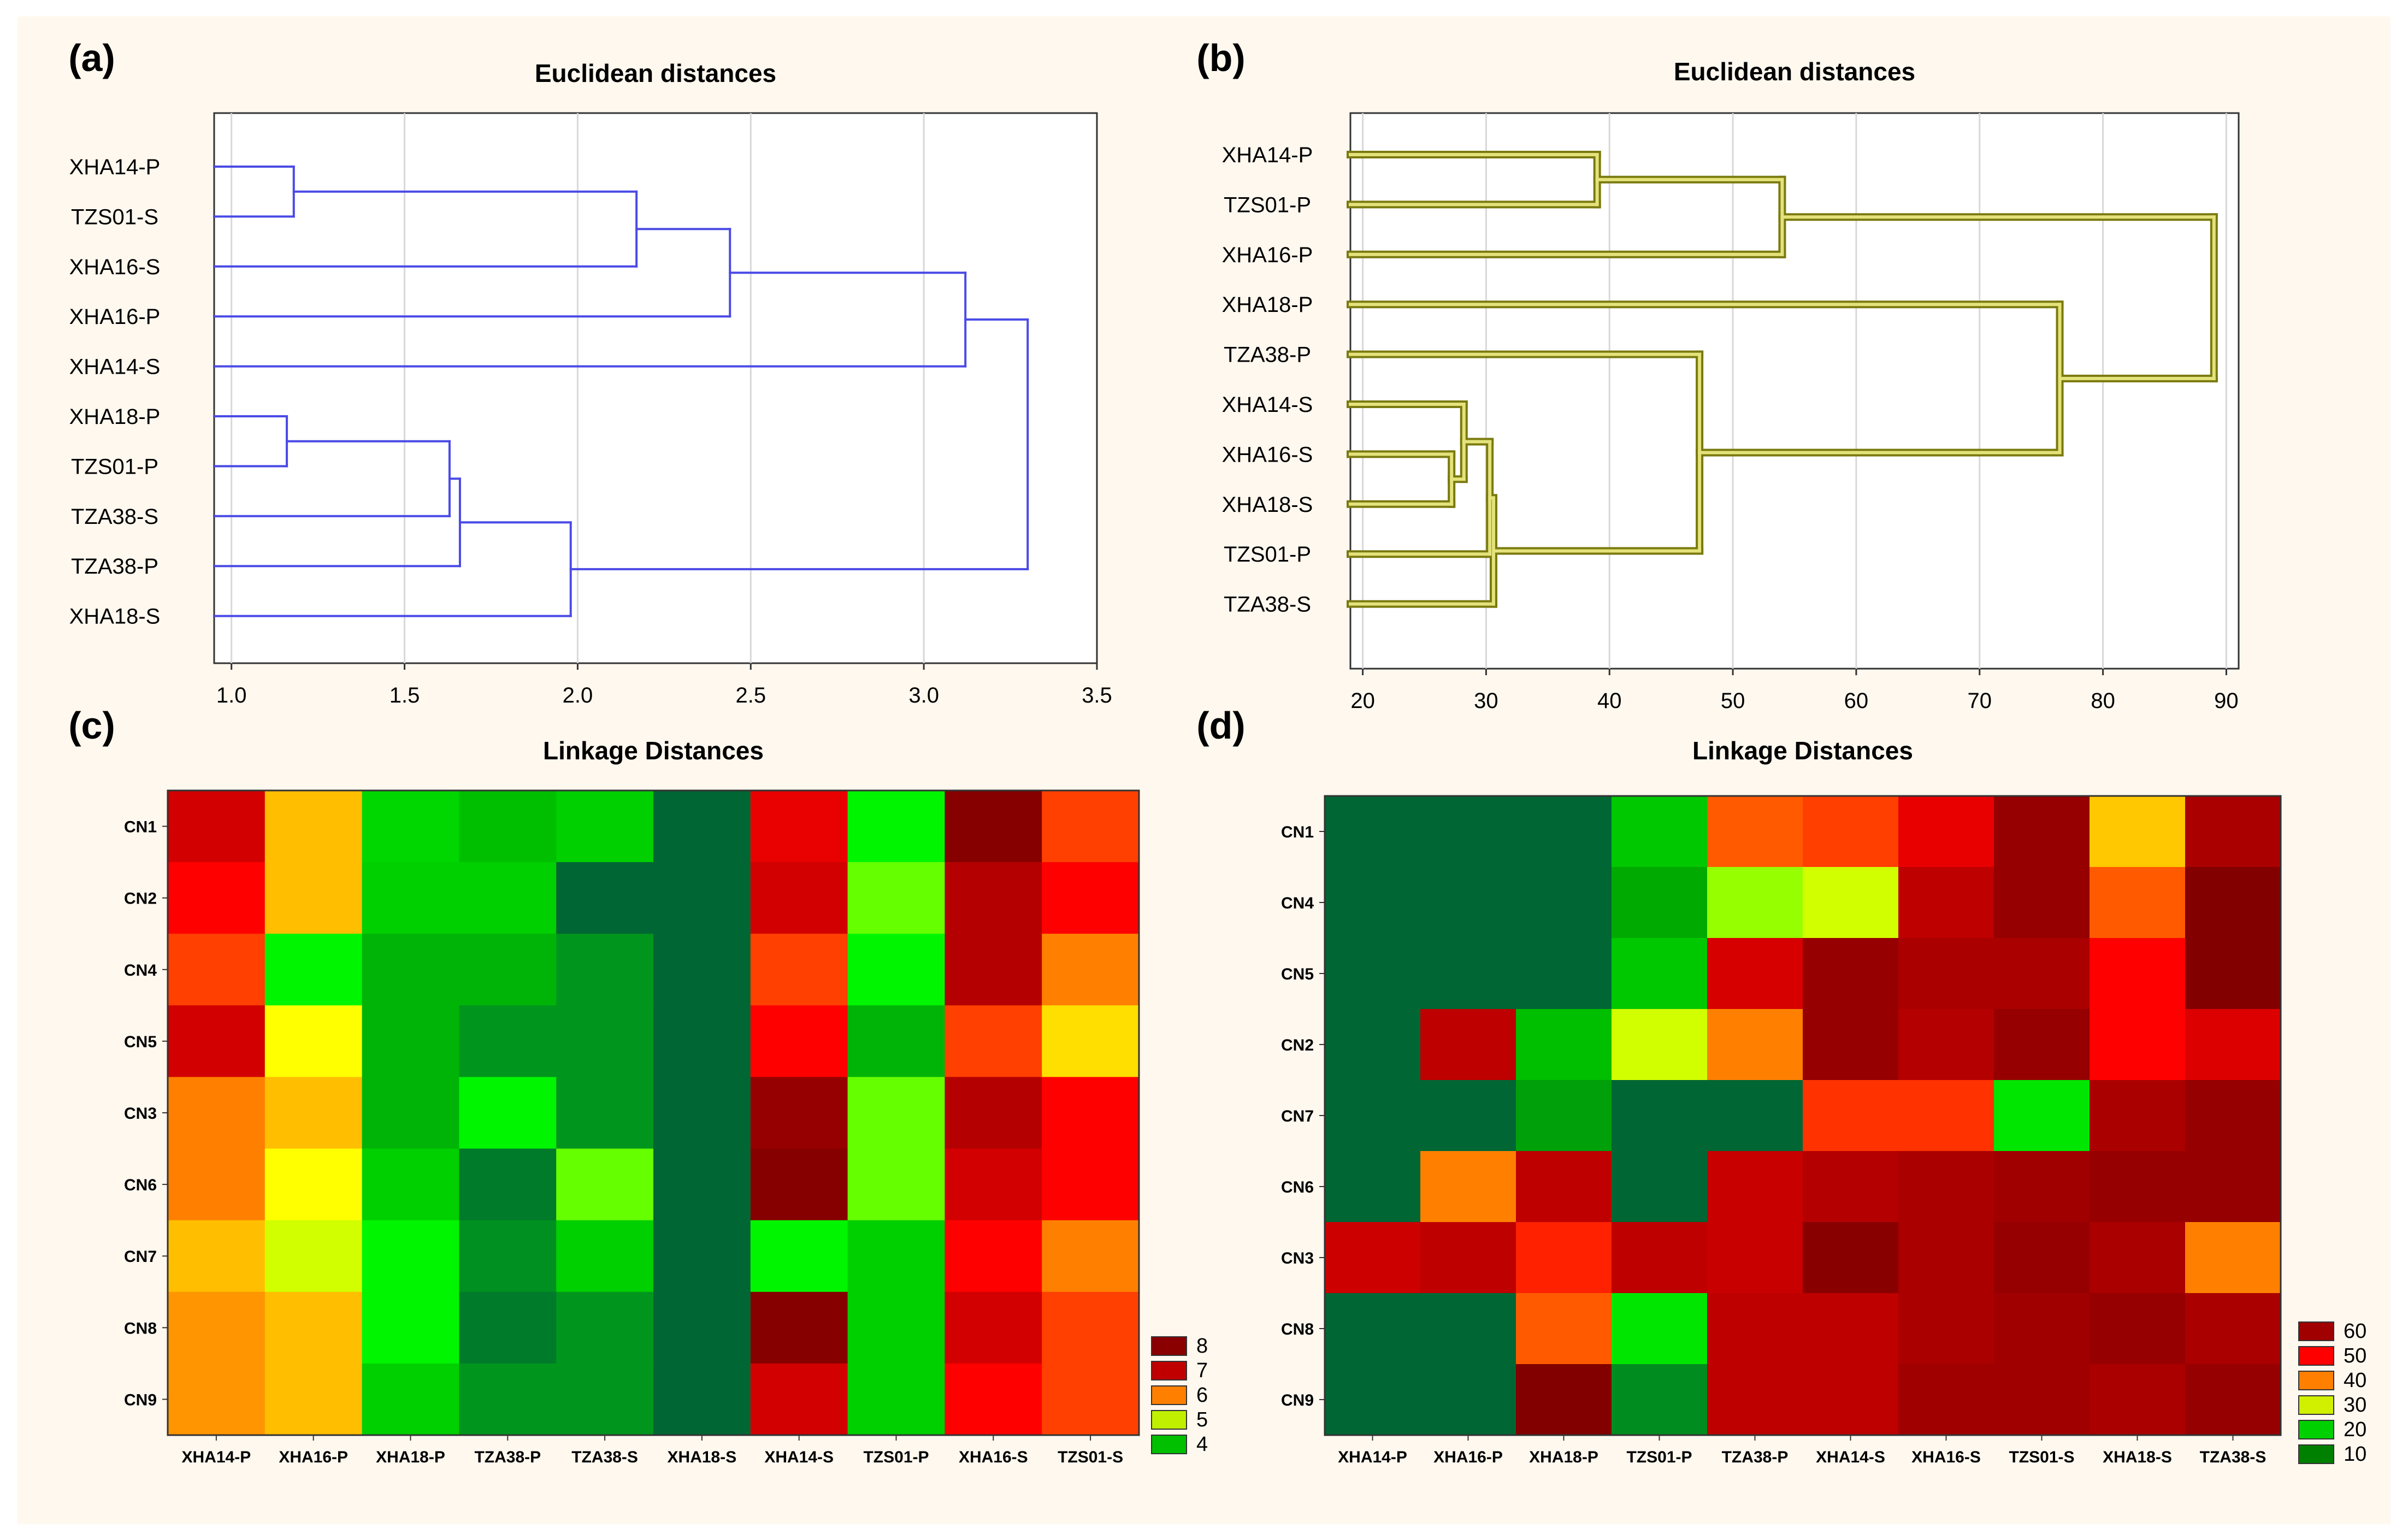  What do you see at coordinates (1297, 1258) in the screenshot?
I see `row-label: CN3` at bounding box center [1297, 1258].